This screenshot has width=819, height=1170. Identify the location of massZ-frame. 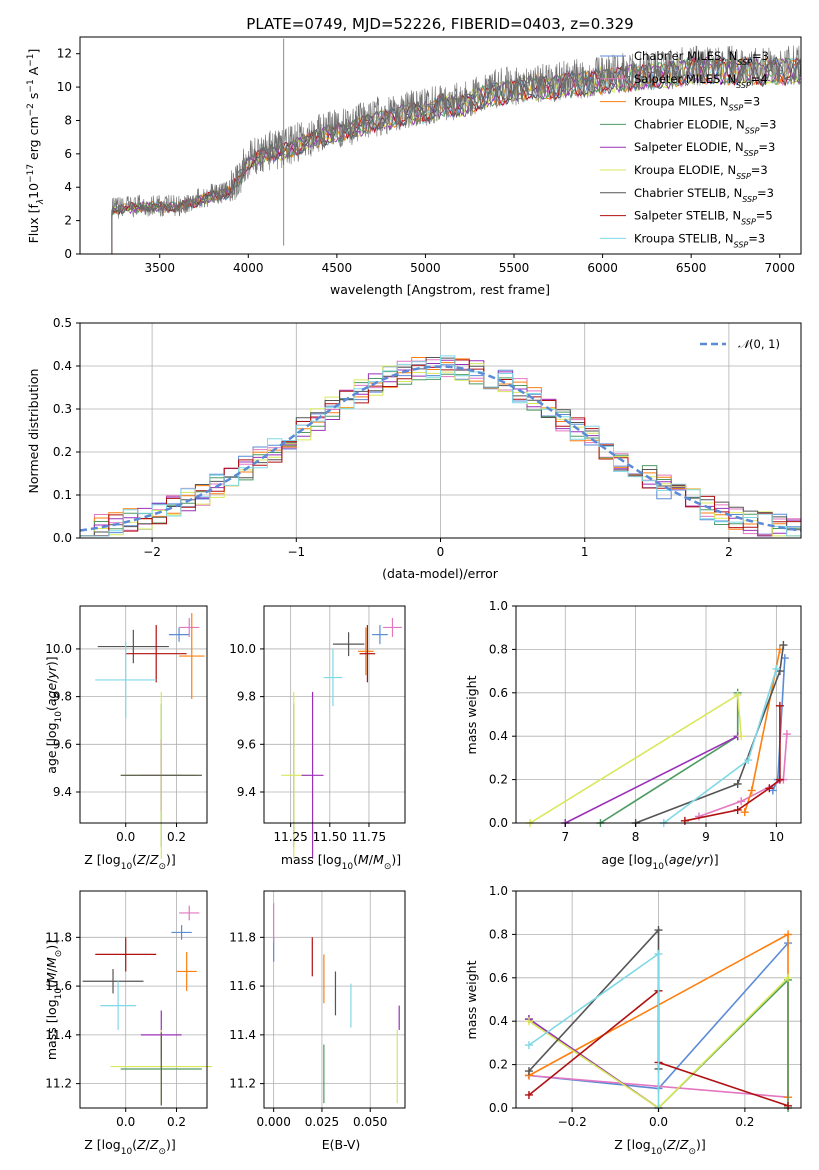
(143, 999).